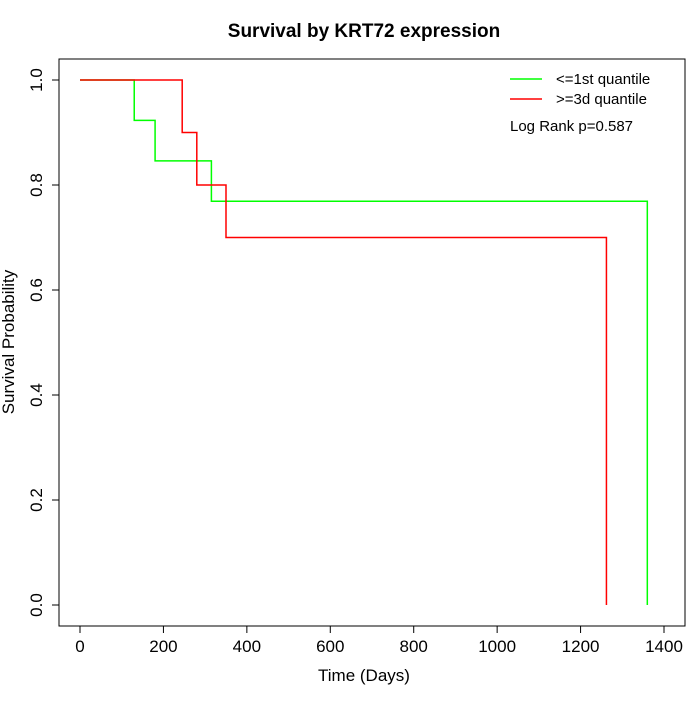 The height and width of the screenshot is (705, 700). What do you see at coordinates (36, 80) in the screenshot?
I see `y-tick-label: 1.0` at bounding box center [36, 80].